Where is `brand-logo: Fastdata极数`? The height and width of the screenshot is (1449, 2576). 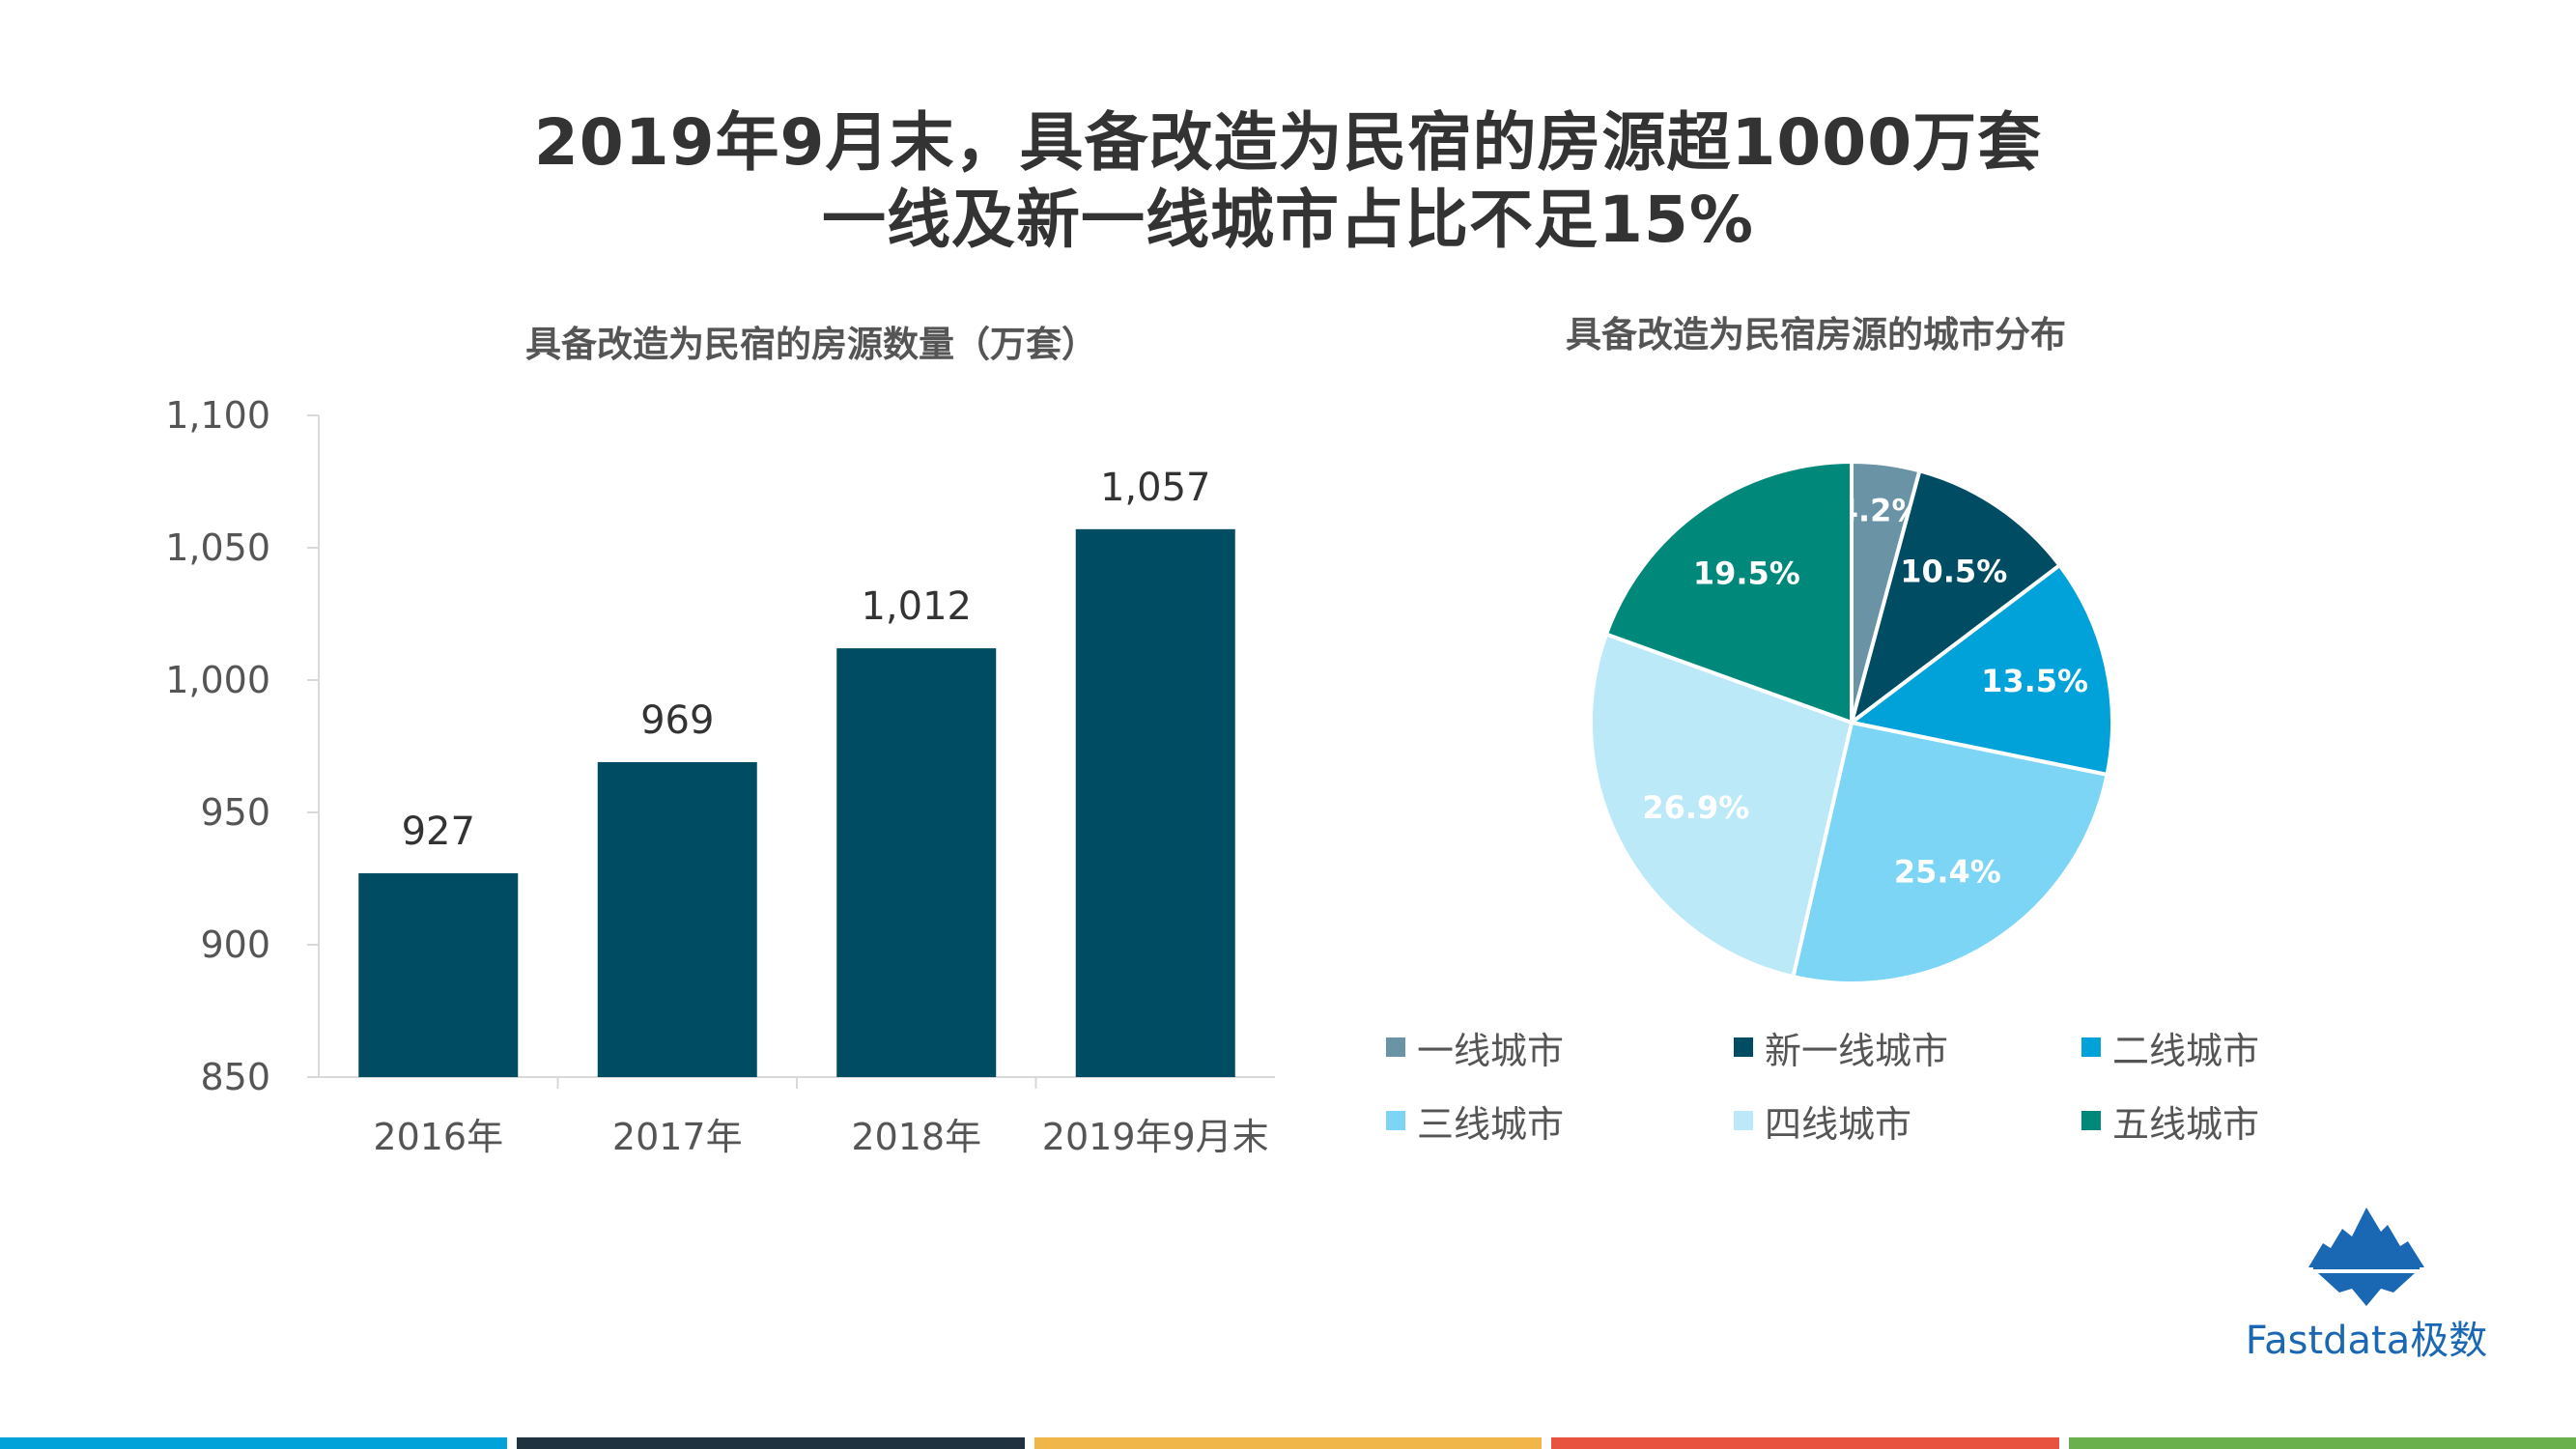 brand-logo: Fastdata极数 is located at coordinates (2366, 1280).